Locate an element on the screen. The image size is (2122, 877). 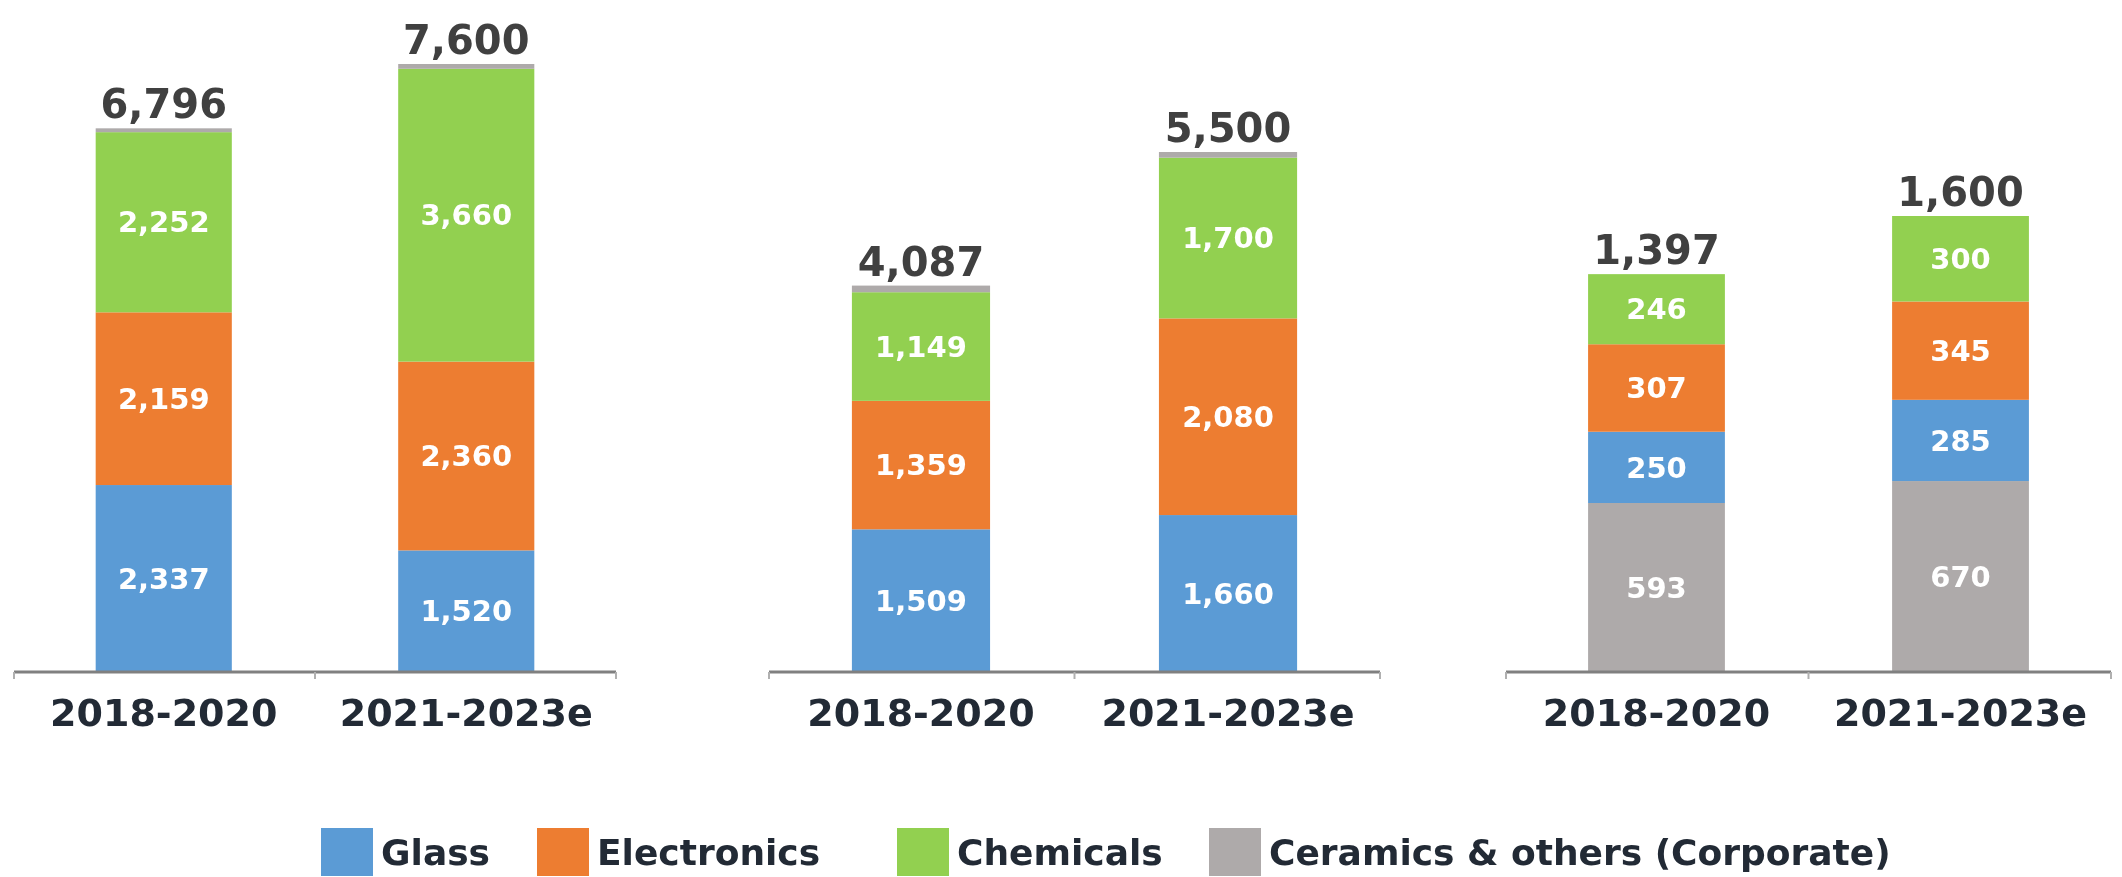
data-label: 250 is located at coordinates (1656, 467).